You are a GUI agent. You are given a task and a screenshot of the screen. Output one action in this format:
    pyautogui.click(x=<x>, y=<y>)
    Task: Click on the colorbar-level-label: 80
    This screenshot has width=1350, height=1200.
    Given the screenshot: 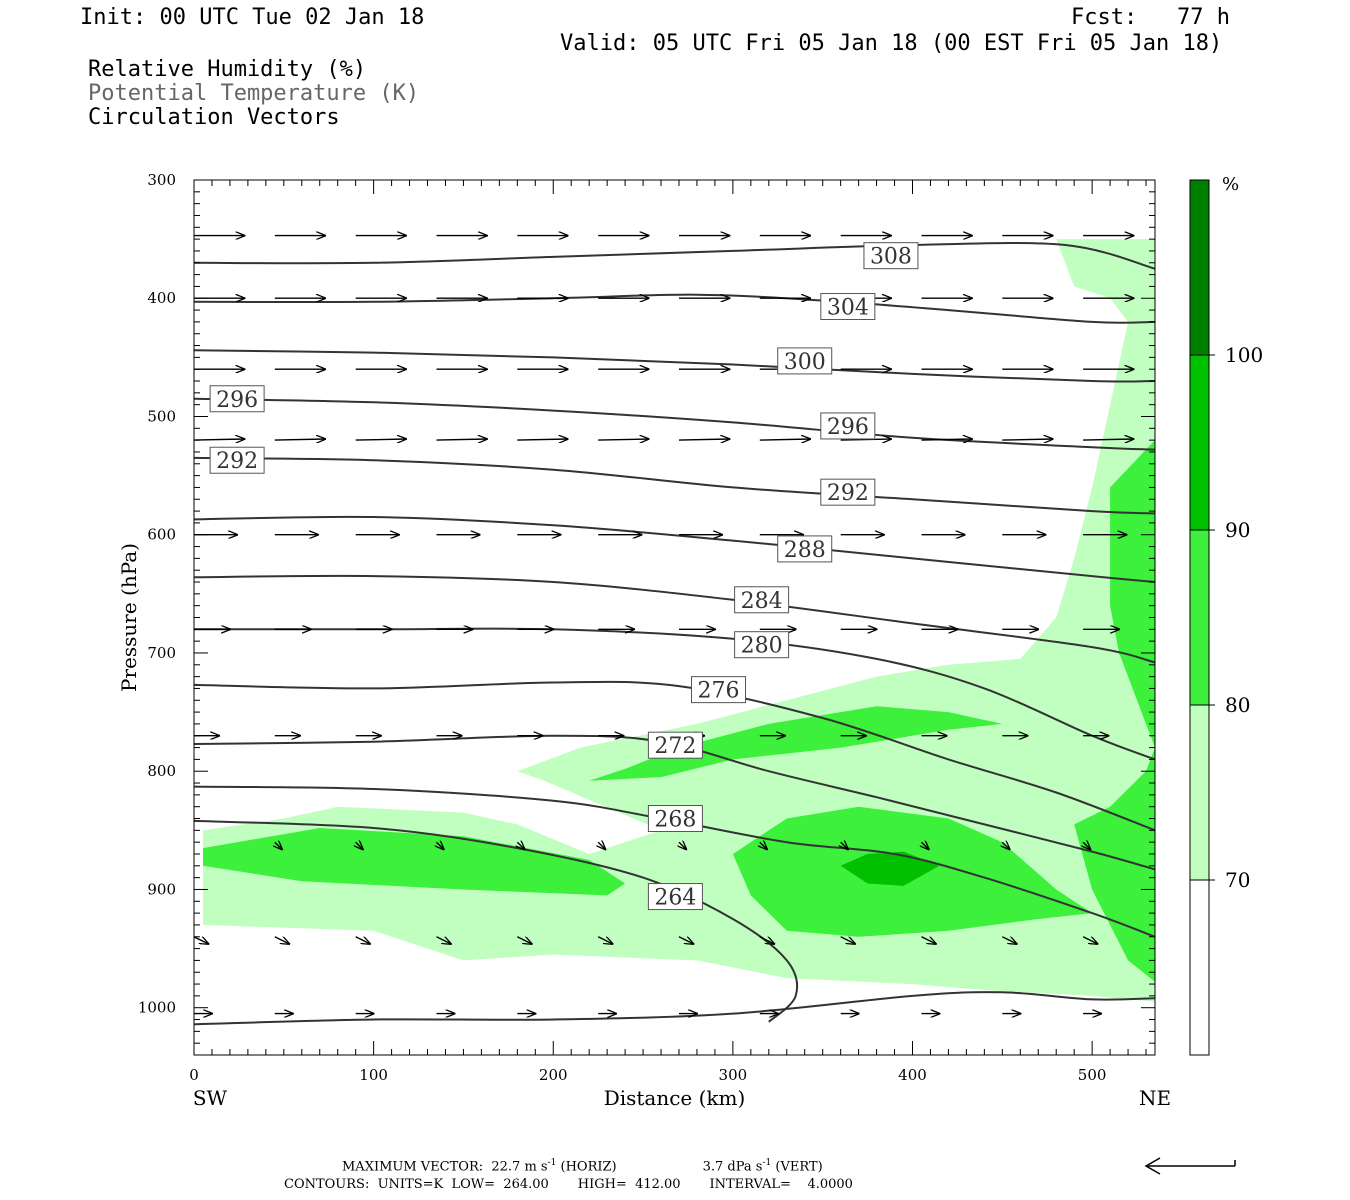 What is the action you would take?
    pyautogui.click(x=1237, y=705)
    